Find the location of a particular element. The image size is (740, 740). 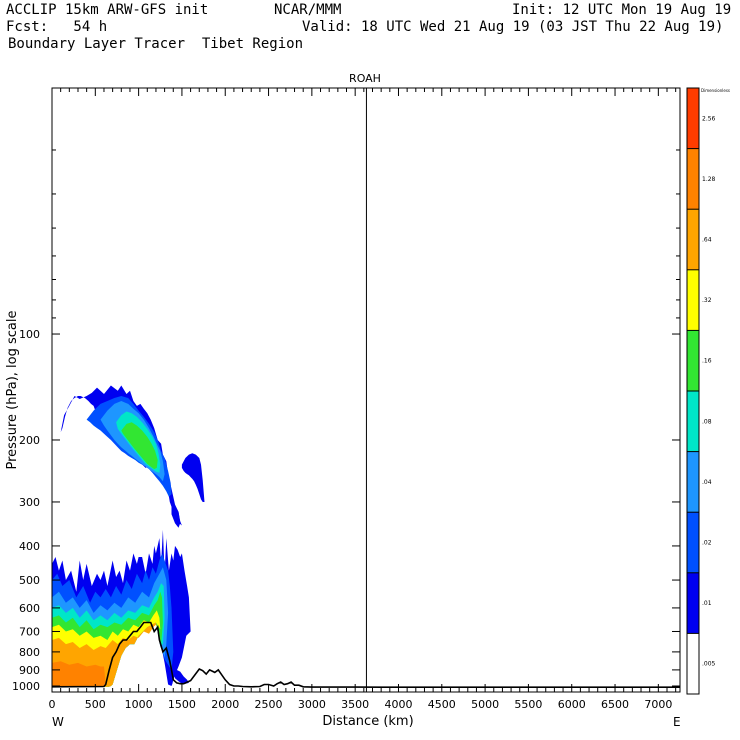

x-tick-label: 5500 is located at coordinates (528, 704).